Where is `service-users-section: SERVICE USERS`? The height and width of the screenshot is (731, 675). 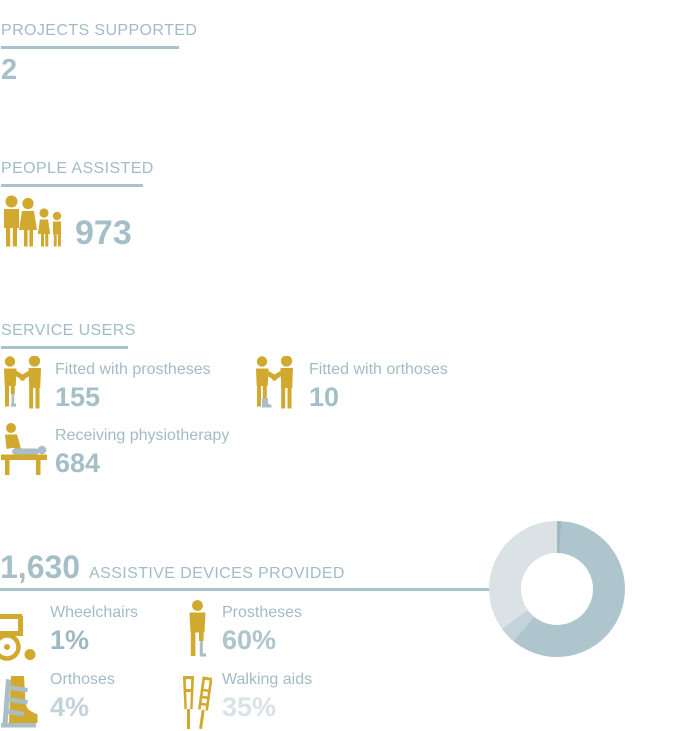
service-users-section: SERVICE USERS is located at coordinates (68, 335).